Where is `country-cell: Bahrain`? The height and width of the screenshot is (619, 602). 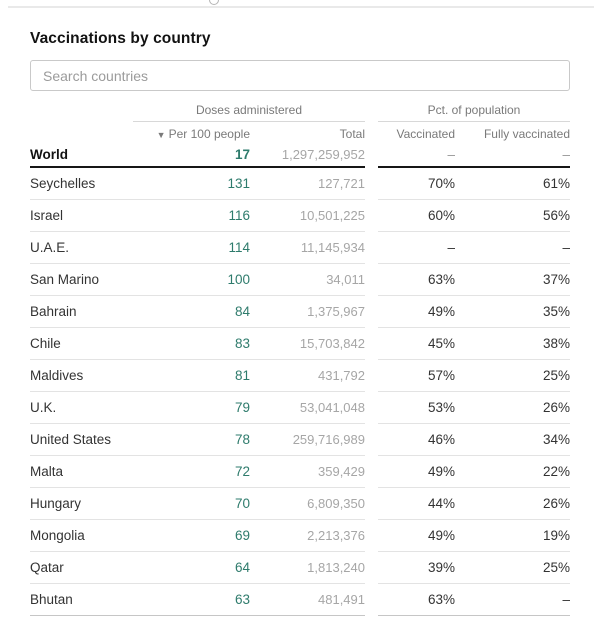
country-cell: Bahrain is located at coordinates (81, 312).